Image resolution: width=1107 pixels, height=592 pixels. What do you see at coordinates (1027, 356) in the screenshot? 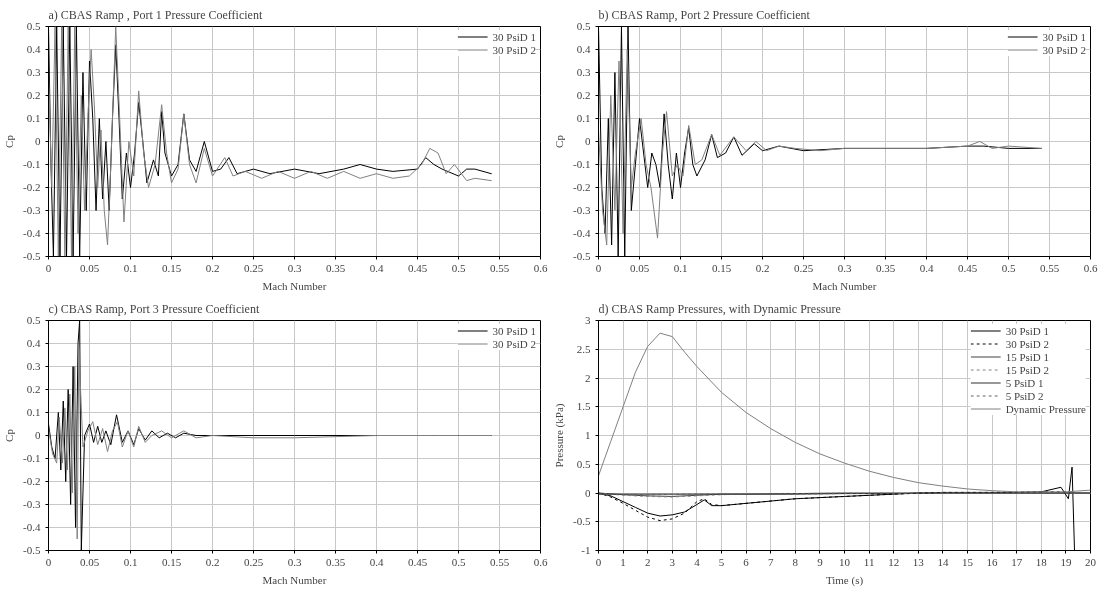
I see `legend-label: 15 PsiD 1` at bounding box center [1027, 356].